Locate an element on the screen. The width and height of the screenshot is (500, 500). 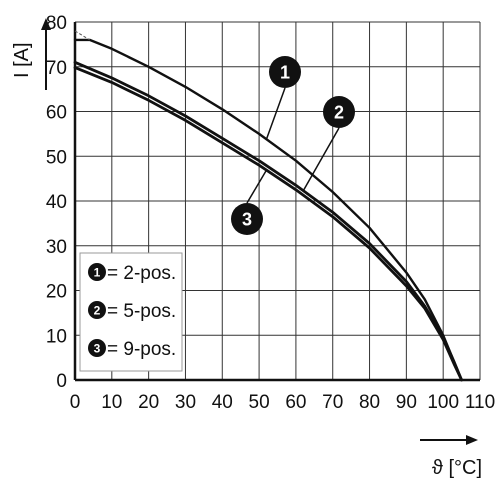
x-tick-label: 10 is located at coordinates (111, 402).